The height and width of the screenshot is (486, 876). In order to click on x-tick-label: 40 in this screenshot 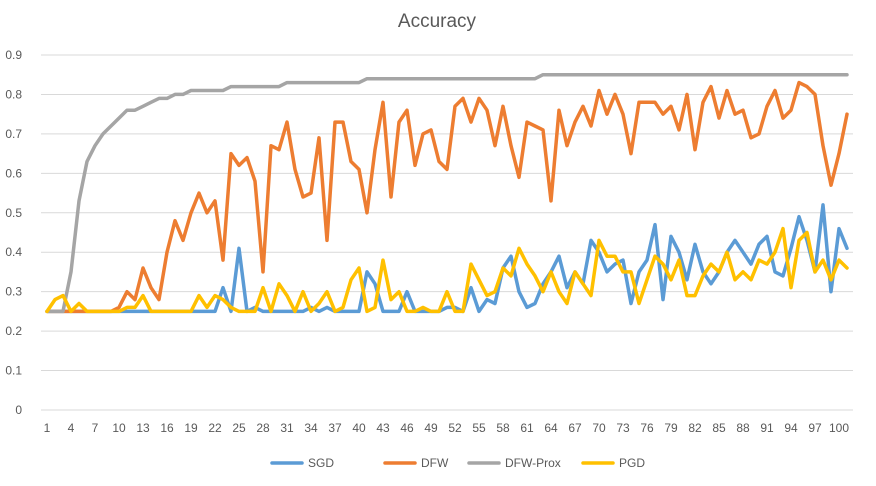, I will do `click(359, 428)`.